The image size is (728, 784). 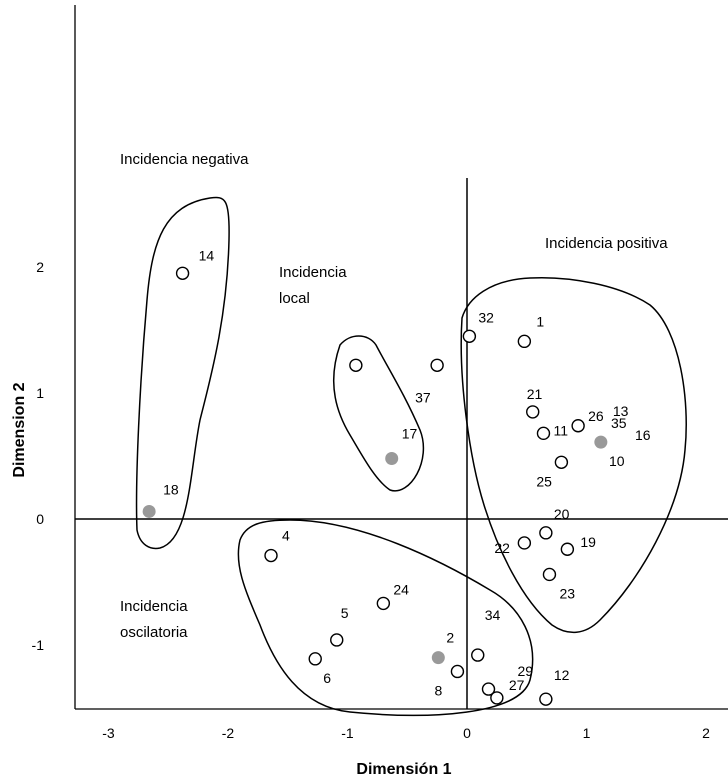 I want to click on point-label: 26, so click(x=596, y=416).